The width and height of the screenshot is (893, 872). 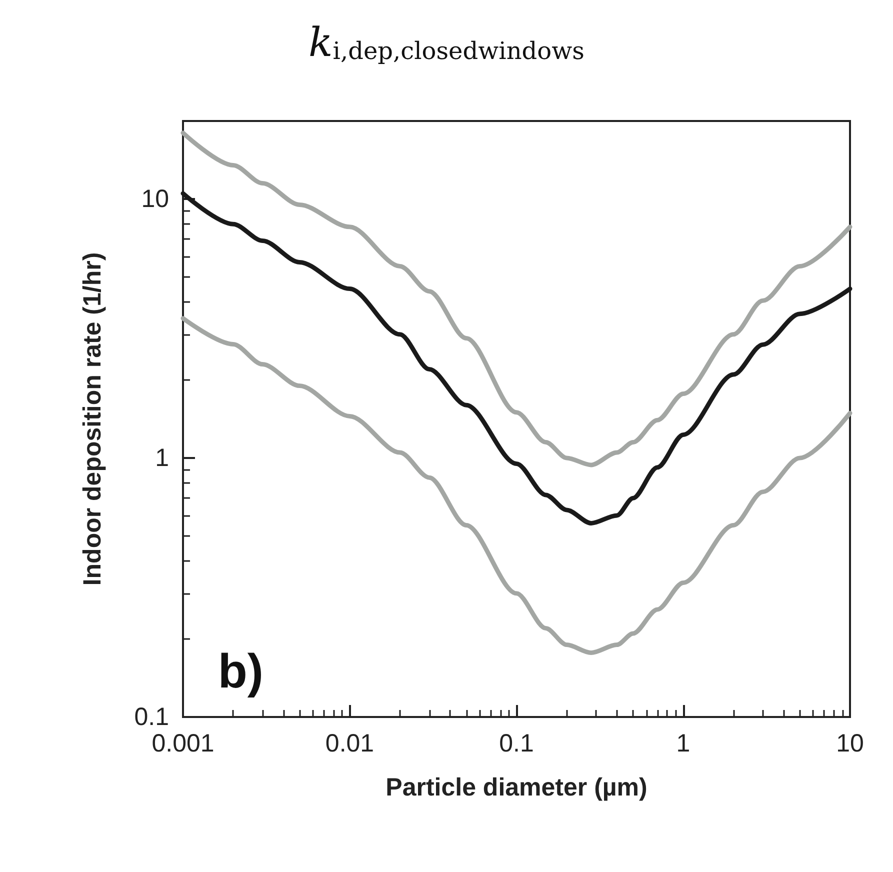 I want to click on x-axis-title: Particle diameter (µm), so click(x=517, y=788).